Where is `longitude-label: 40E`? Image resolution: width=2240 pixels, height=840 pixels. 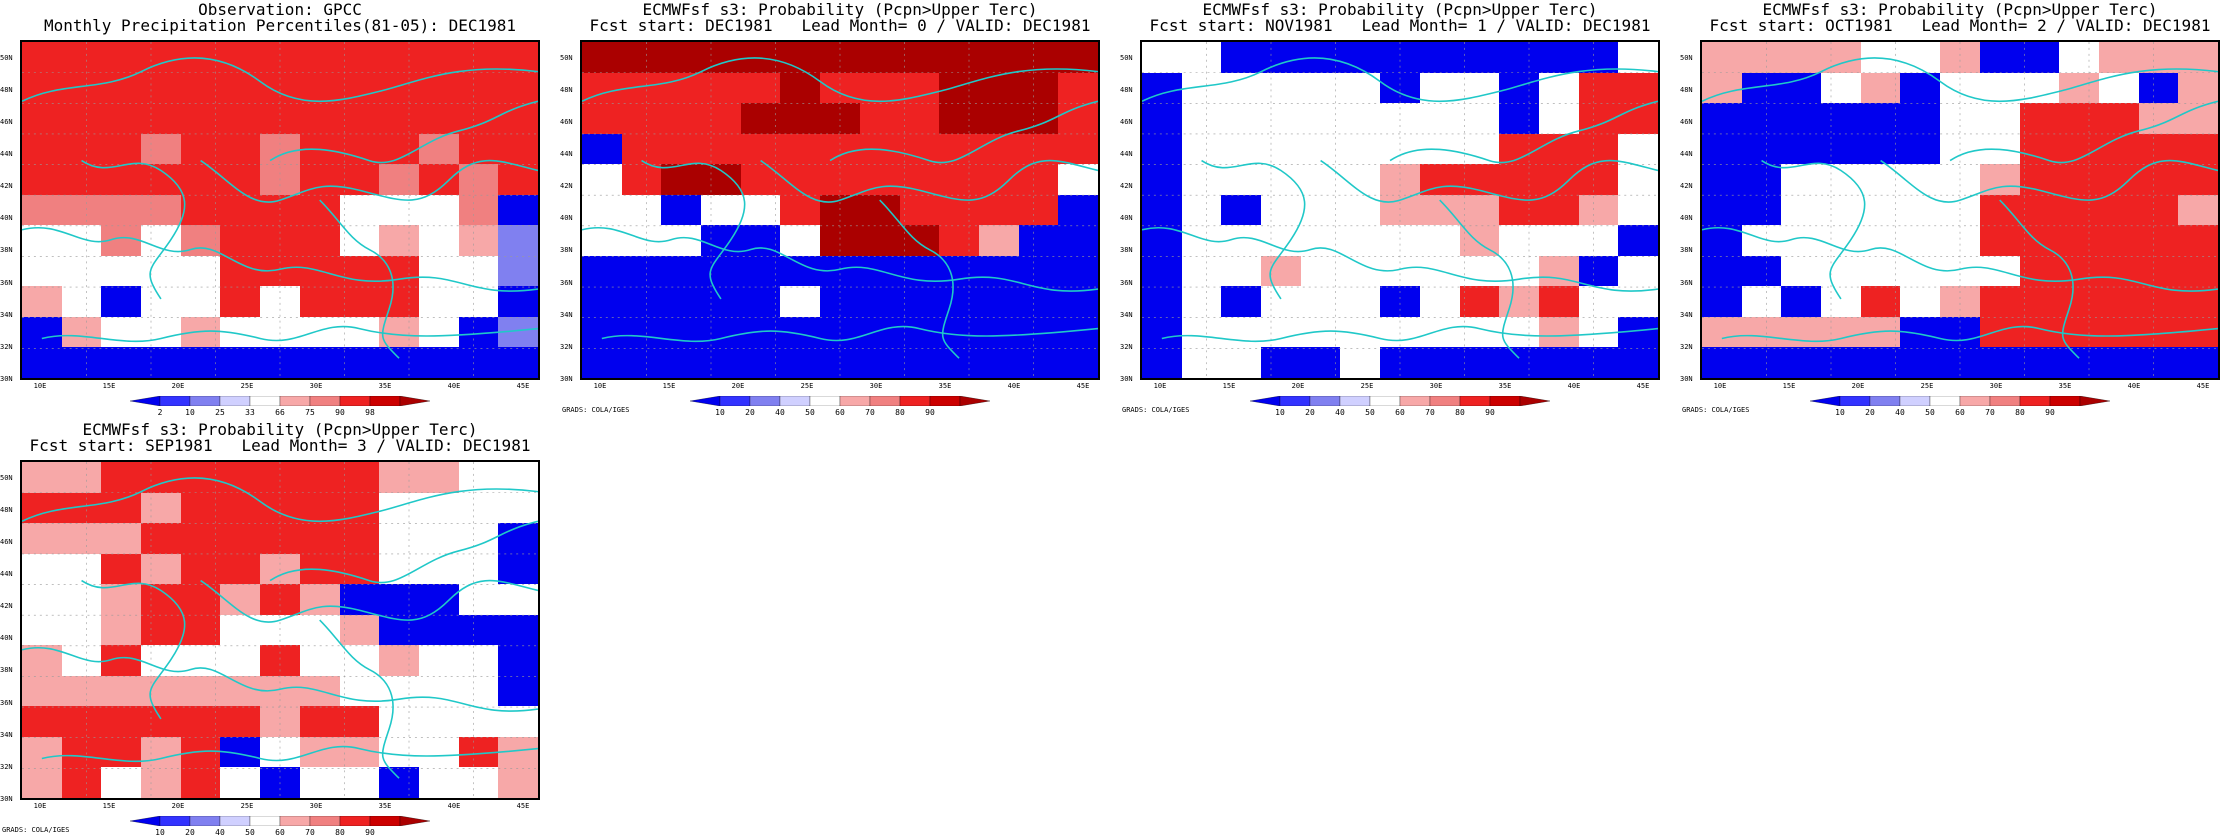 longitude-label: 40E is located at coordinates (2134, 386).